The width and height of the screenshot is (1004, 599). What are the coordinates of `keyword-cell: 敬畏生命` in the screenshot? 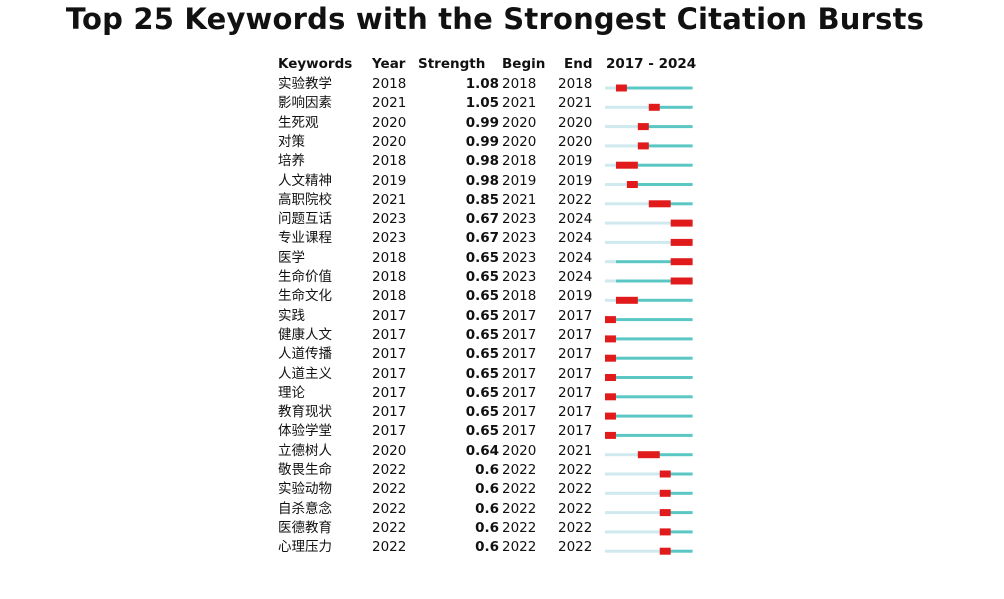 It's located at (305, 470).